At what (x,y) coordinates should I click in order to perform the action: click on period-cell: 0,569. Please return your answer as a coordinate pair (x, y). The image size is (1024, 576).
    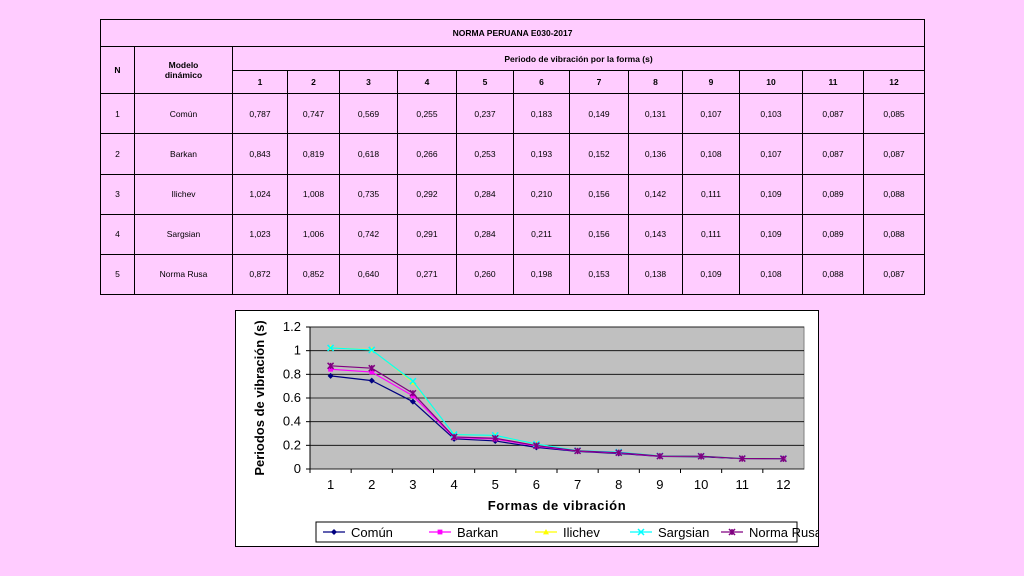
    Looking at the image, I should click on (368, 114).